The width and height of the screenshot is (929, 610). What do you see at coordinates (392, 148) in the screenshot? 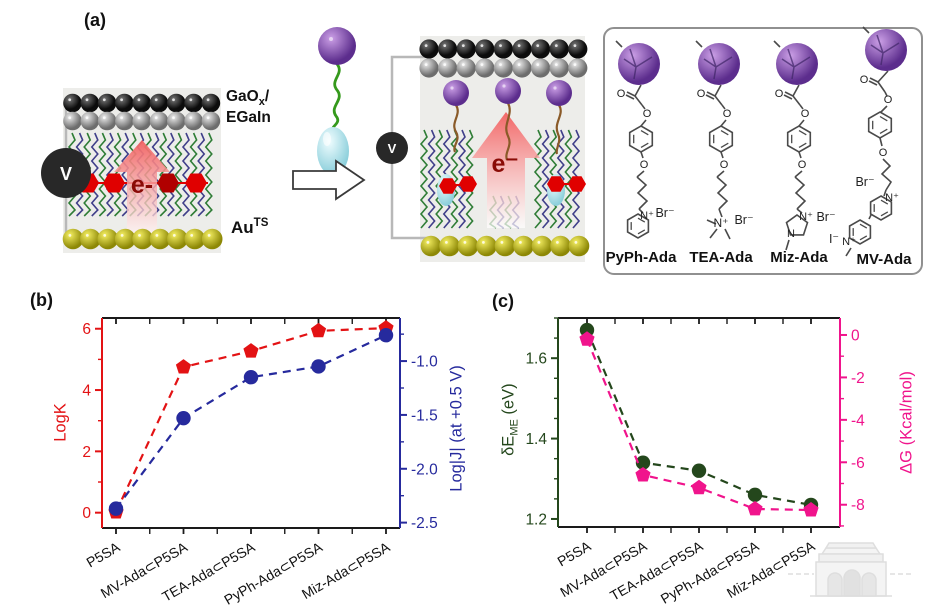
I see `voltmeter-right-label: V` at bounding box center [392, 148].